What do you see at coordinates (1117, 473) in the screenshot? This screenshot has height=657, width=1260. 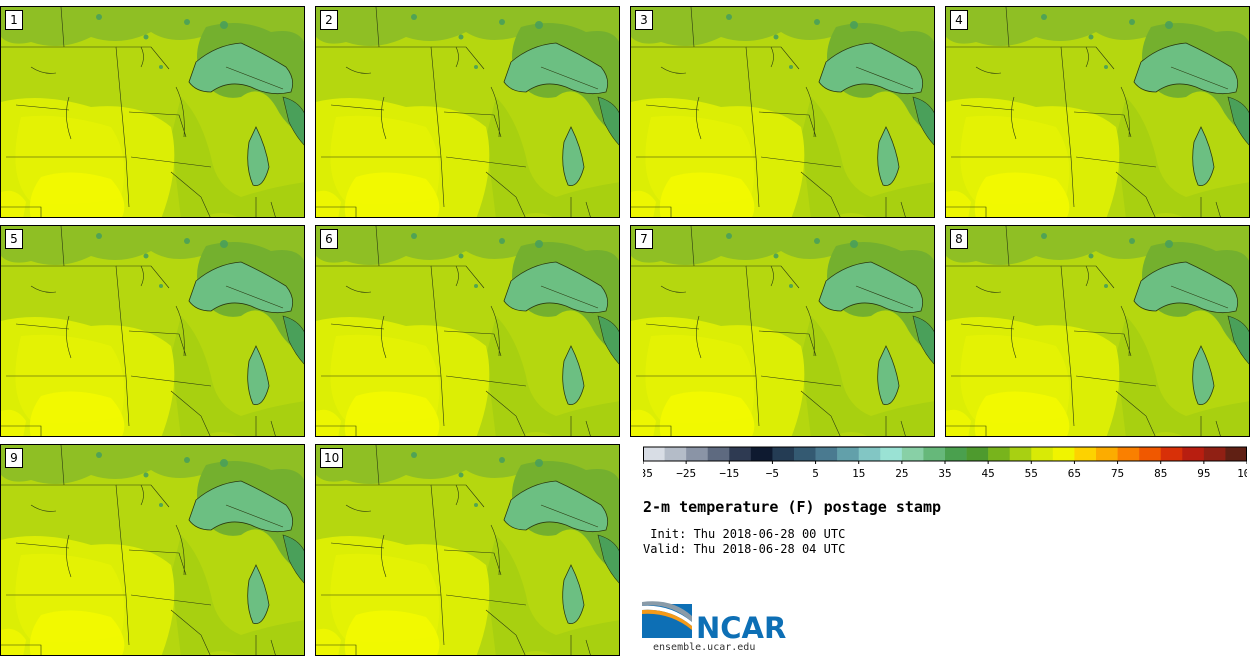 I see `colorbar-tick-label: 75` at bounding box center [1117, 473].